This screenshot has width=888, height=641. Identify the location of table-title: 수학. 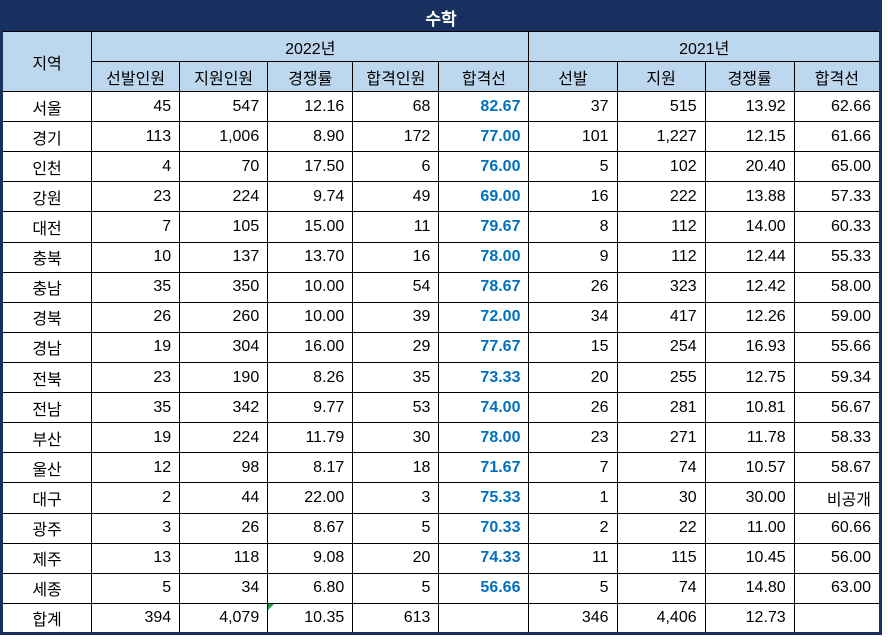
(441, 16).